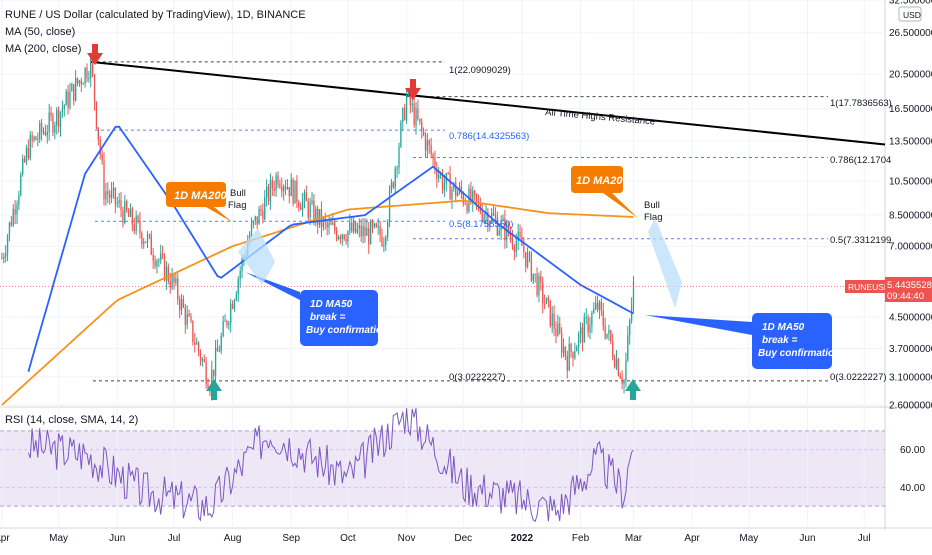 This screenshot has width=932, height=555. I want to click on time-tick-label: Apr, so click(5, 538).